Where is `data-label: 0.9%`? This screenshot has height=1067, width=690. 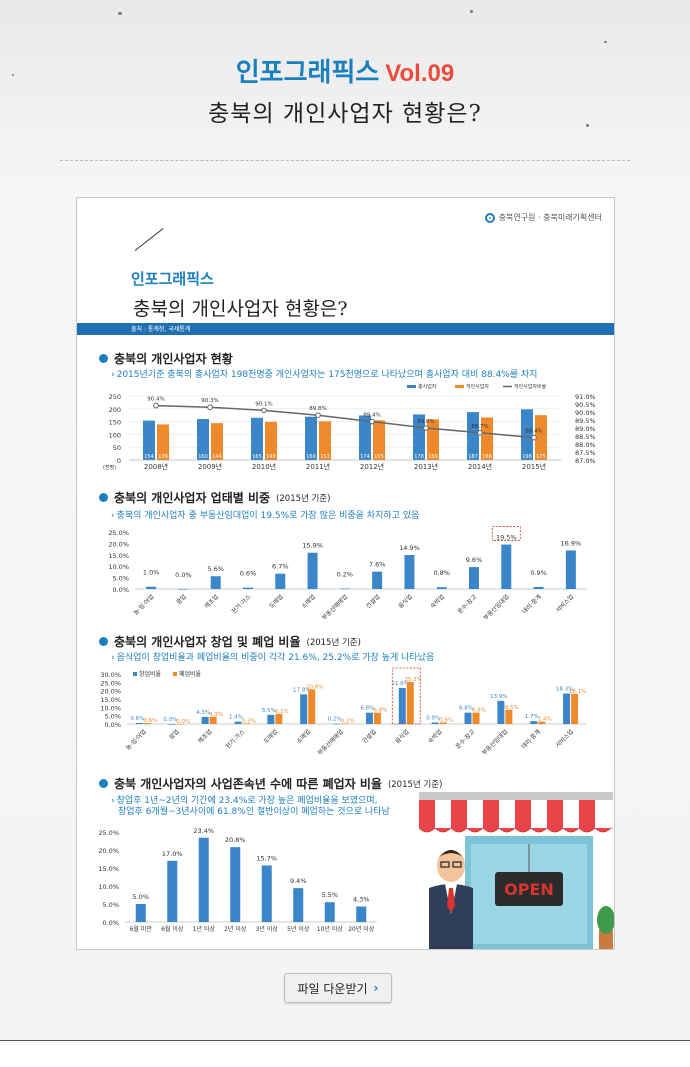 data-label: 0.9% is located at coordinates (538, 573).